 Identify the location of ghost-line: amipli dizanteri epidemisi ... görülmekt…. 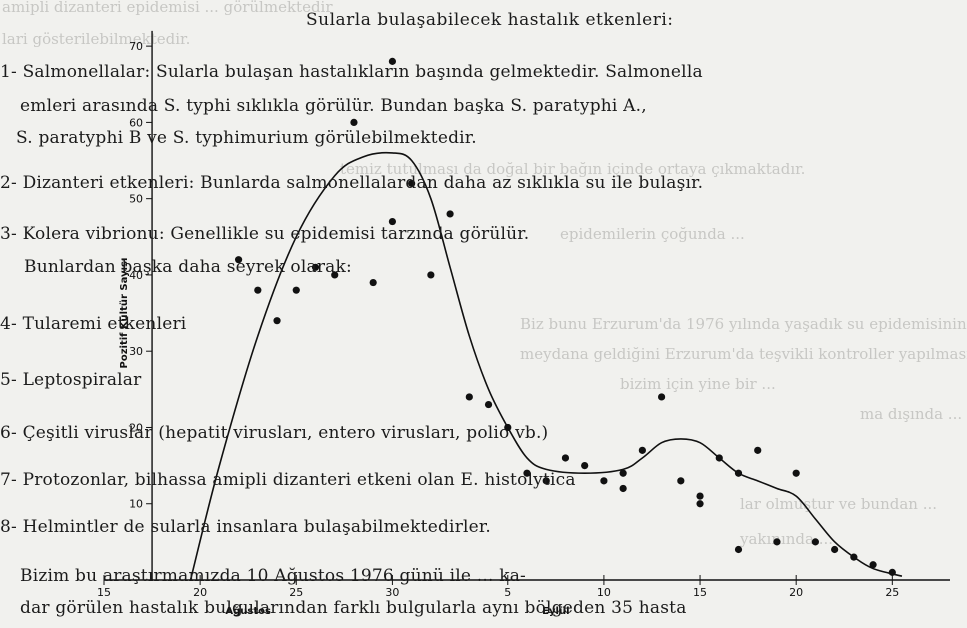
(167, 8).